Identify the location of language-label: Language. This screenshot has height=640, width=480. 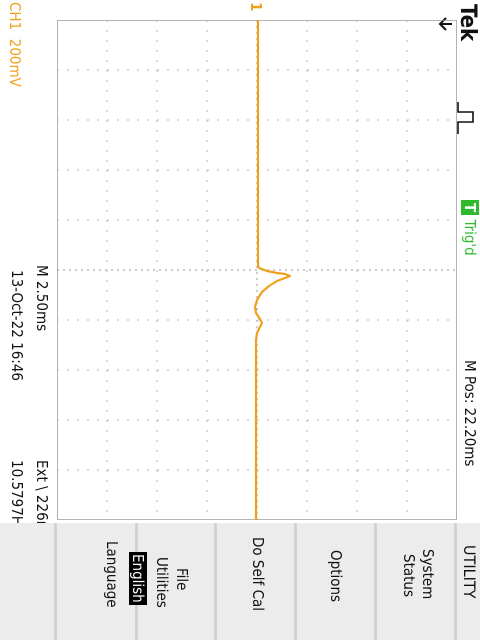
(112, 574).